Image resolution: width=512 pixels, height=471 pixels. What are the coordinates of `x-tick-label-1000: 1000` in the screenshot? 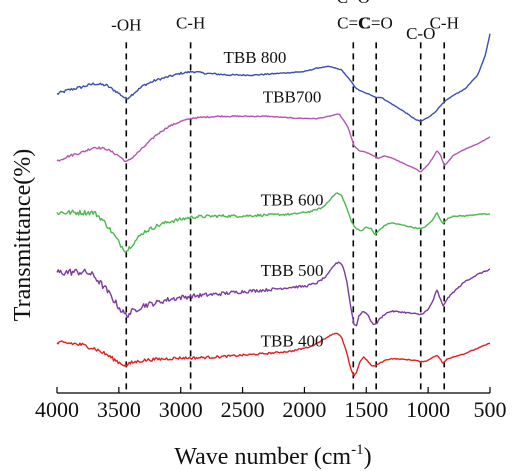 It's located at (428, 409).